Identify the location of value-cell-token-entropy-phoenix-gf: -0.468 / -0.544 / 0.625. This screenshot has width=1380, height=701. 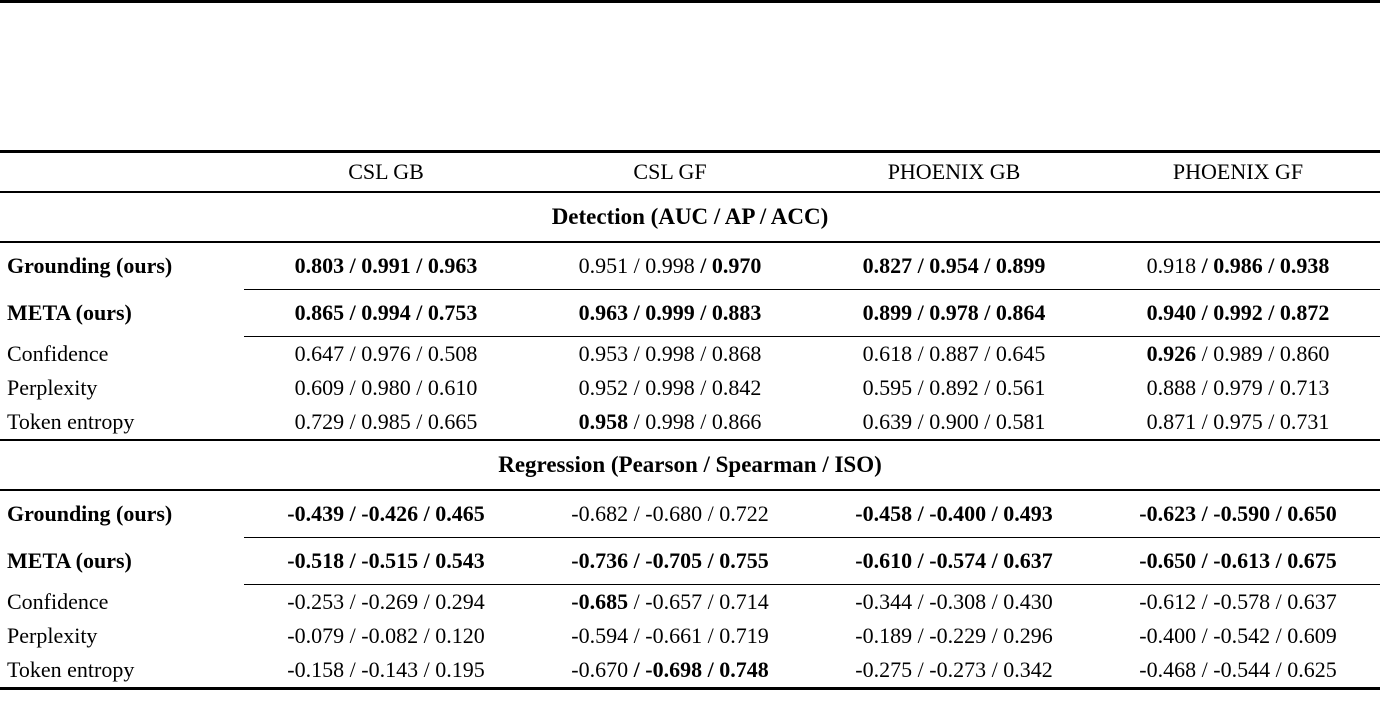
(1238, 671).